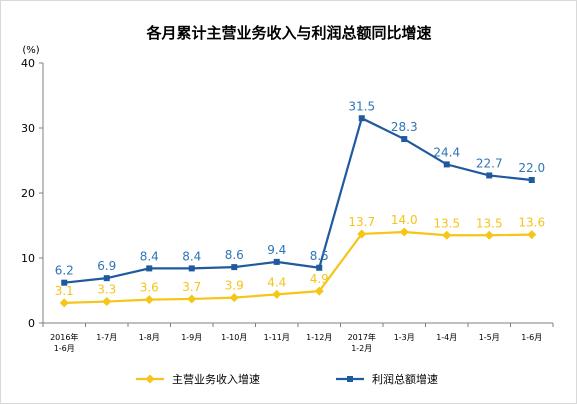 This screenshot has height=404, width=577. What do you see at coordinates (404, 220) in the screenshot?
I see `data-label: 14.0` at bounding box center [404, 220].